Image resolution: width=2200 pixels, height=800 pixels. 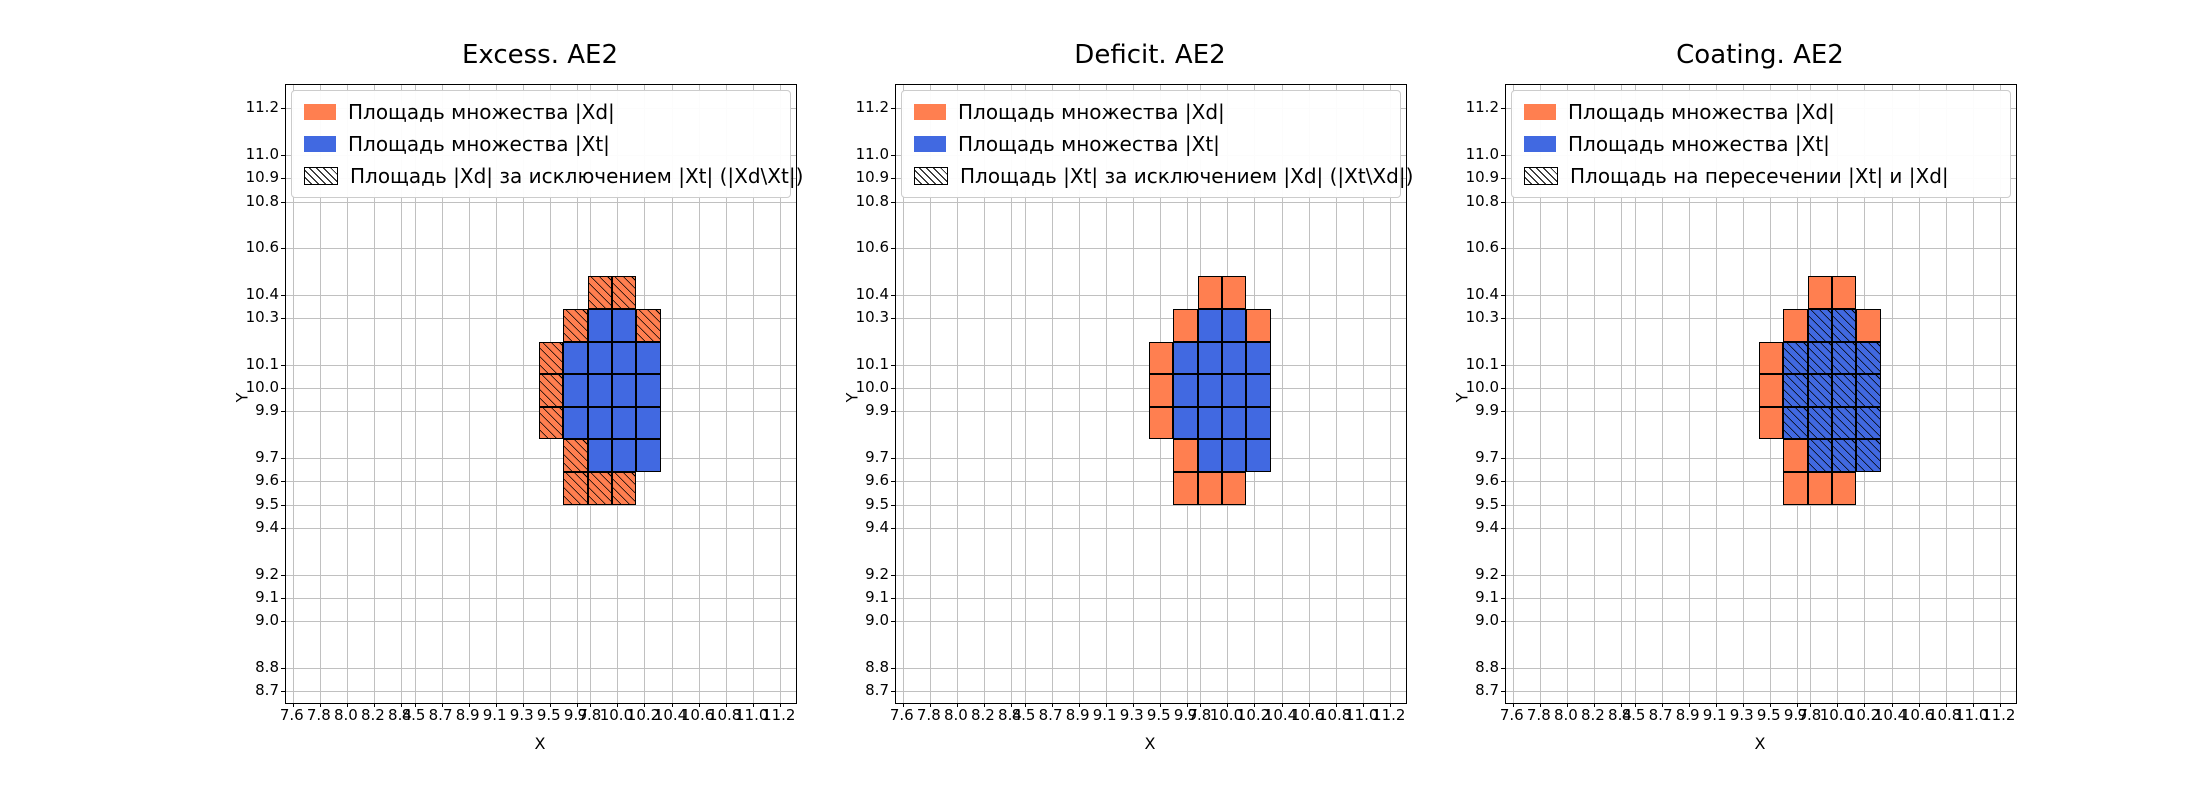 I want to click on x-tick-label: 7.6, so click(x=291, y=715).